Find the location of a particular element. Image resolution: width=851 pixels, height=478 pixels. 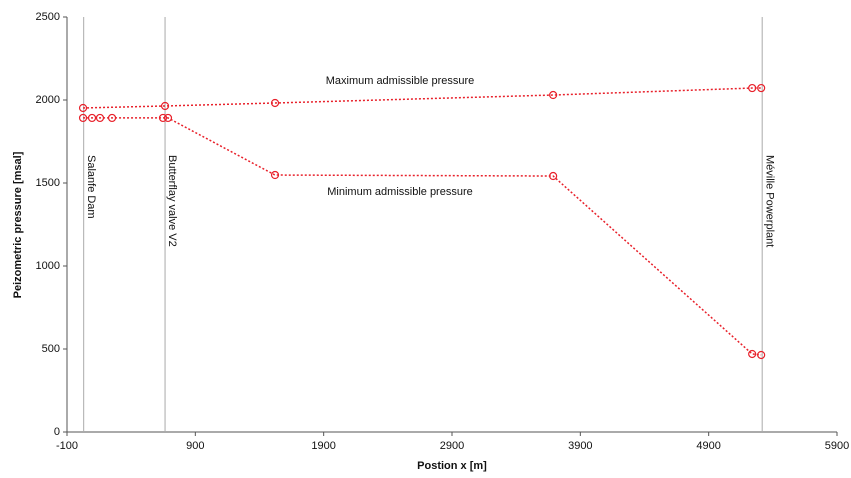

x-tick-label: 4900 is located at coordinates (708, 446).